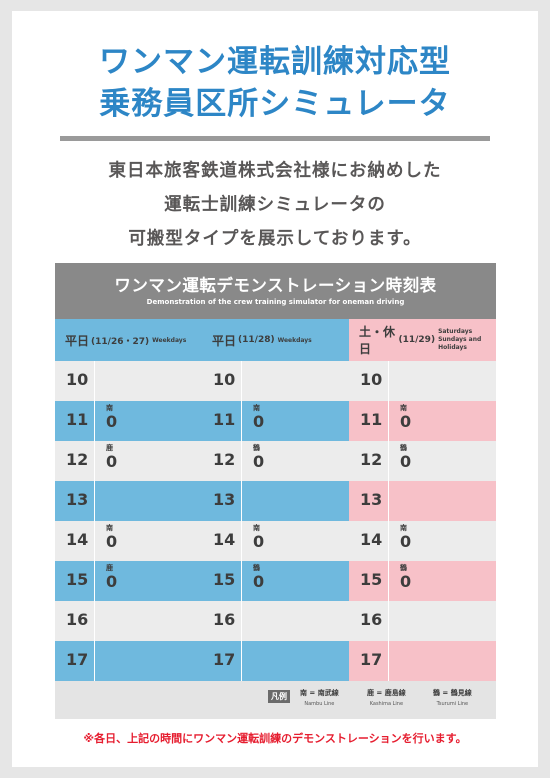  I want to click on timetable-row: 13, so click(275, 501).